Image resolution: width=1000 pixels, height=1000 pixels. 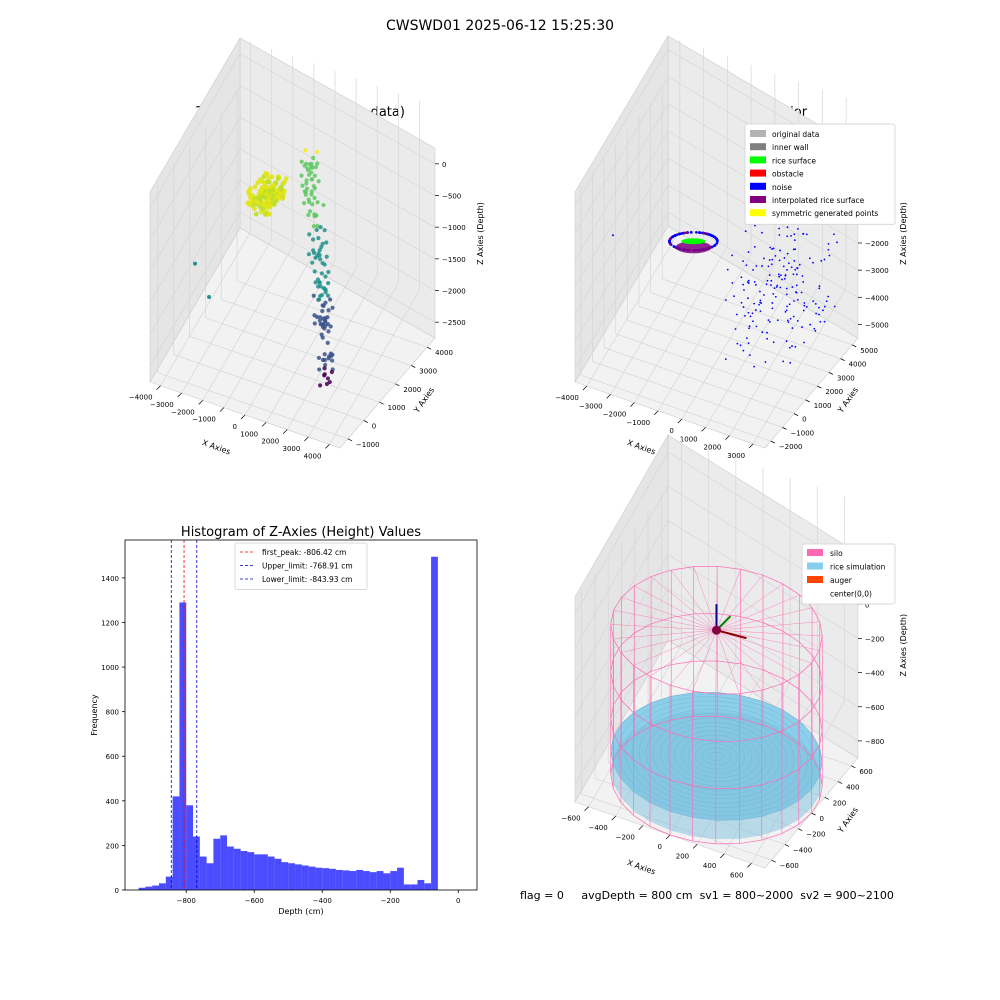 I want to click on raw-y-tick-label: 2000, so click(x=412, y=390).